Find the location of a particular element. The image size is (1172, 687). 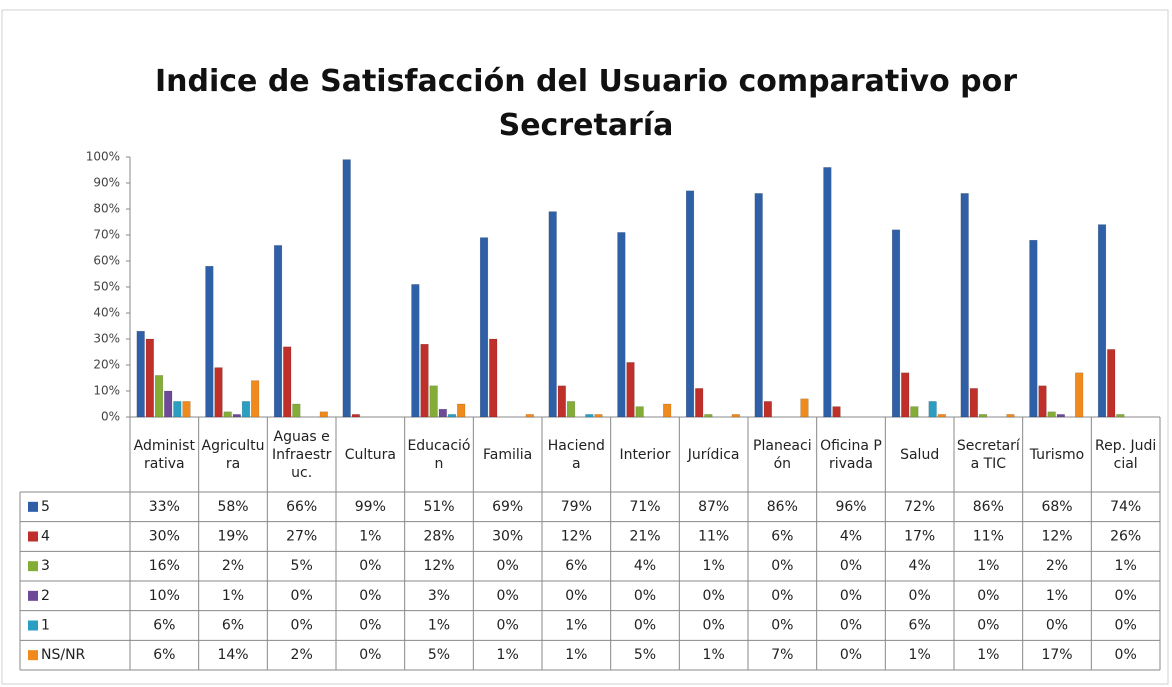

category-cell: Oficina Privada is located at coordinates (851, 455).